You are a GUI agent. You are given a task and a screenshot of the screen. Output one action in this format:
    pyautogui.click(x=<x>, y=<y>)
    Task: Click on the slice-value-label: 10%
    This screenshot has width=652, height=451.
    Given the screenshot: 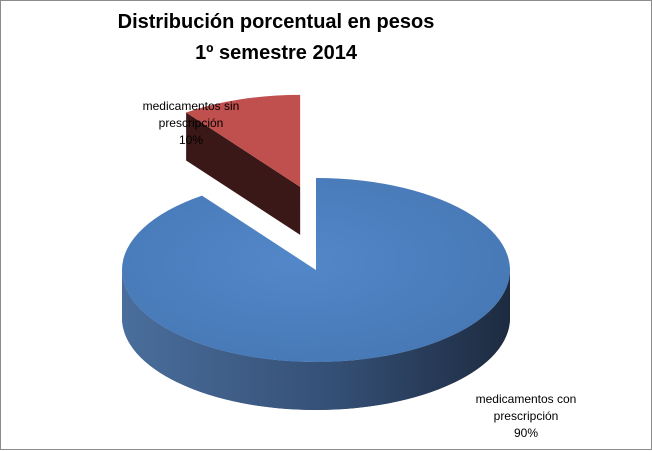 What is the action you would take?
    pyautogui.click(x=191, y=140)
    